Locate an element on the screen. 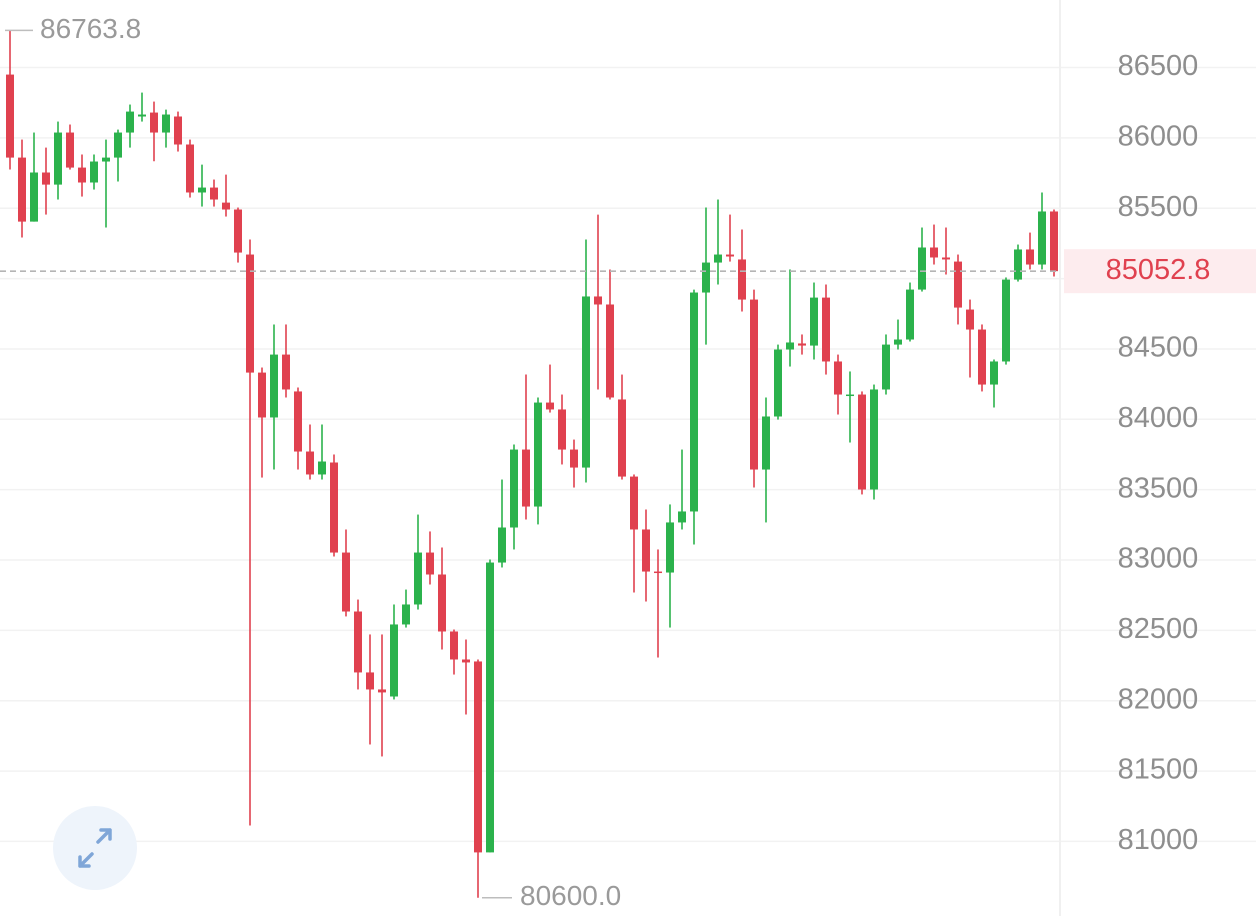  min-marker-label: 80600.0 is located at coordinates (570, 895).